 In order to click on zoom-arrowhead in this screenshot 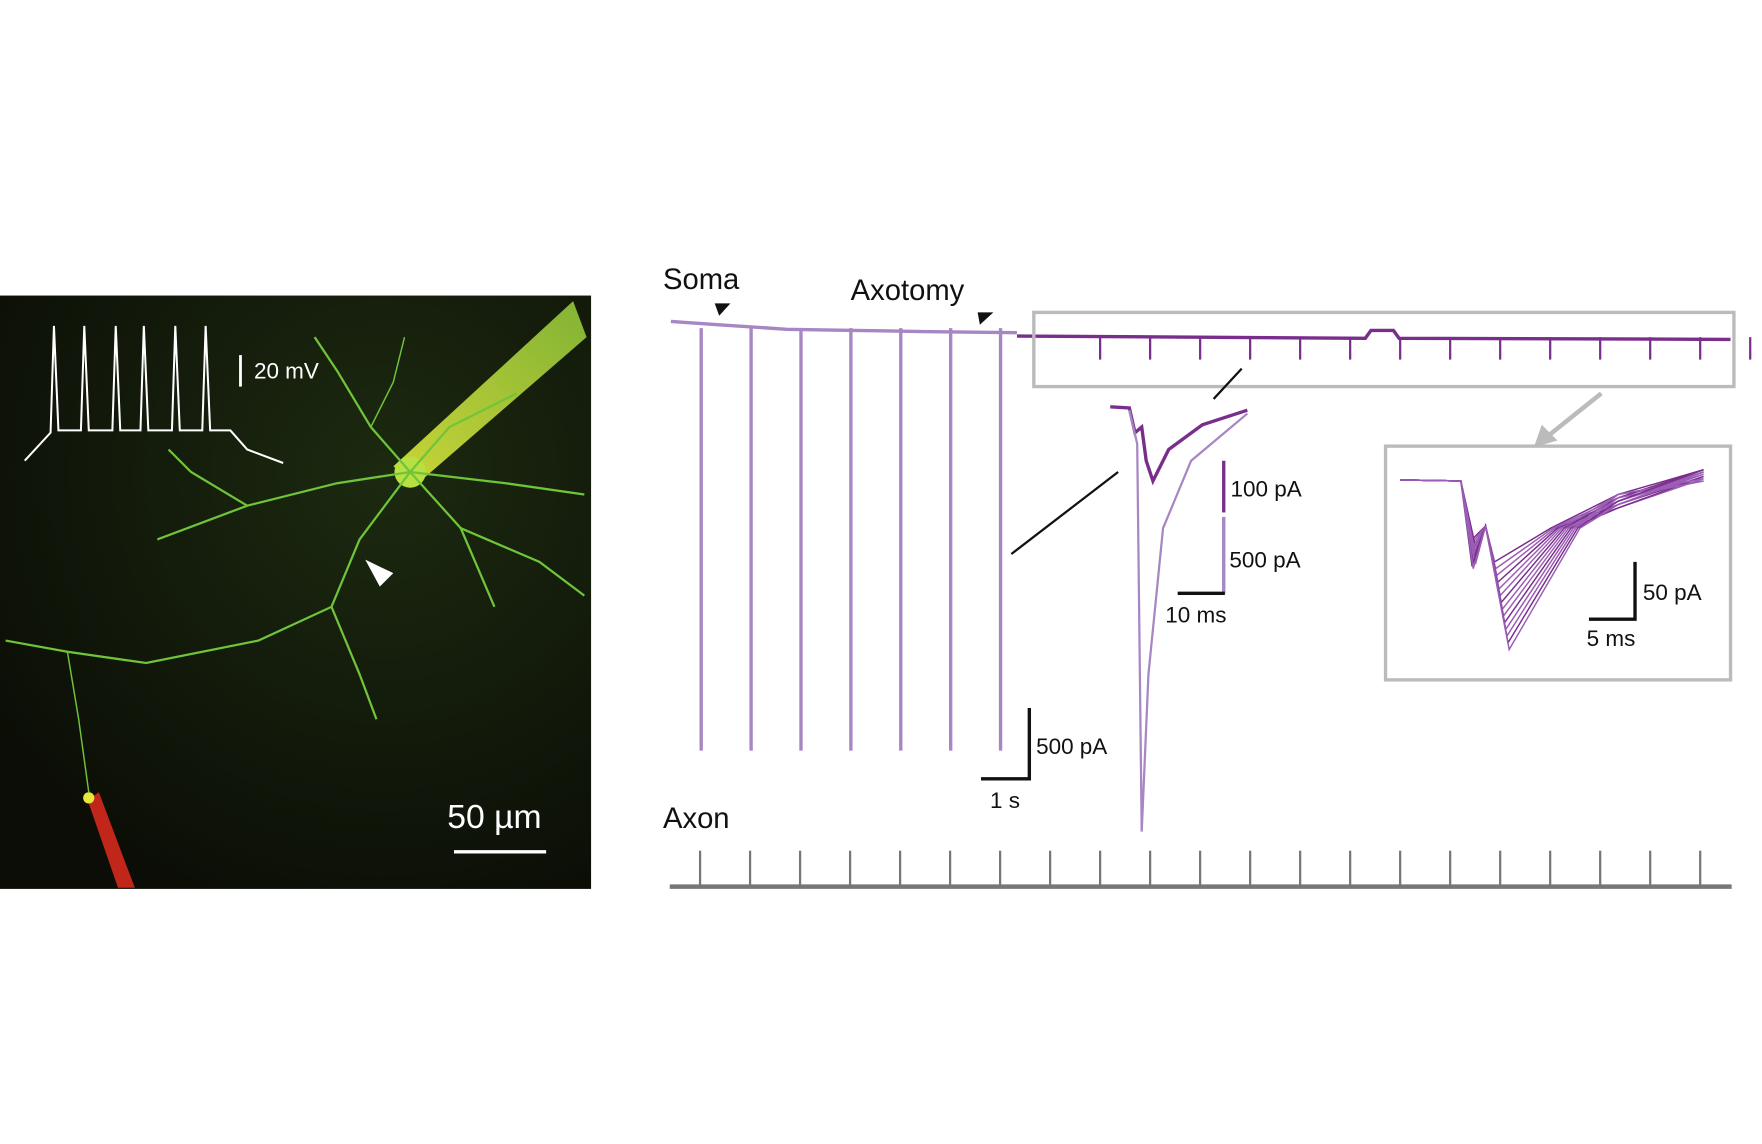, I will do `click(1545, 436)`.